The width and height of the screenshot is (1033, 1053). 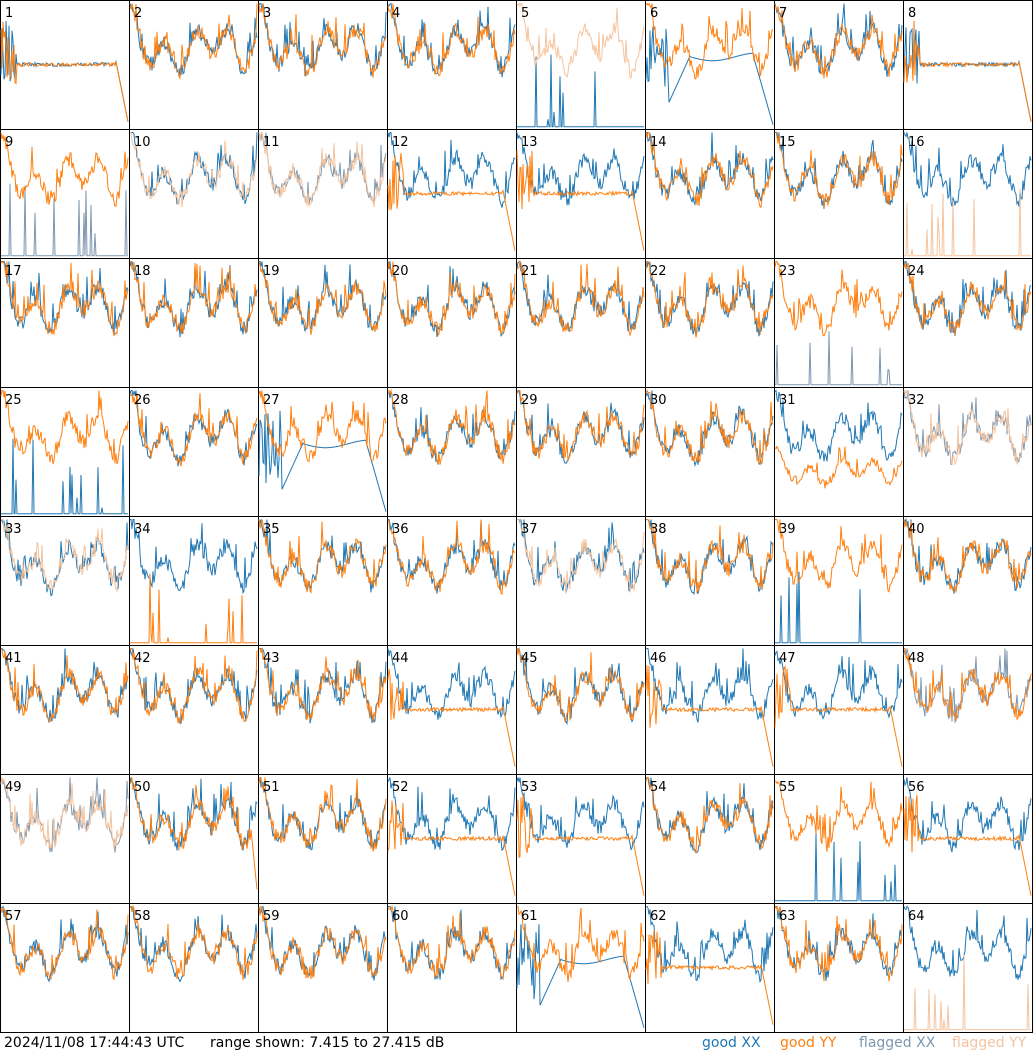 What do you see at coordinates (142, 787) in the screenshot?
I see `panel-label: 50` at bounding box center [142, 787].